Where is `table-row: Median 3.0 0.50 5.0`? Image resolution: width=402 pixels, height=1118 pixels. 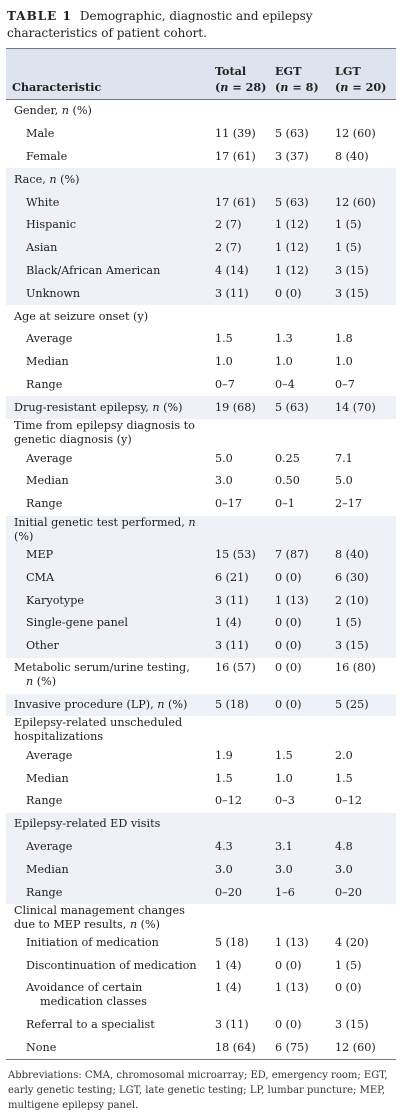
table-row: Median 3.0 0.50 5.0 is located at coordinates (201, 481).